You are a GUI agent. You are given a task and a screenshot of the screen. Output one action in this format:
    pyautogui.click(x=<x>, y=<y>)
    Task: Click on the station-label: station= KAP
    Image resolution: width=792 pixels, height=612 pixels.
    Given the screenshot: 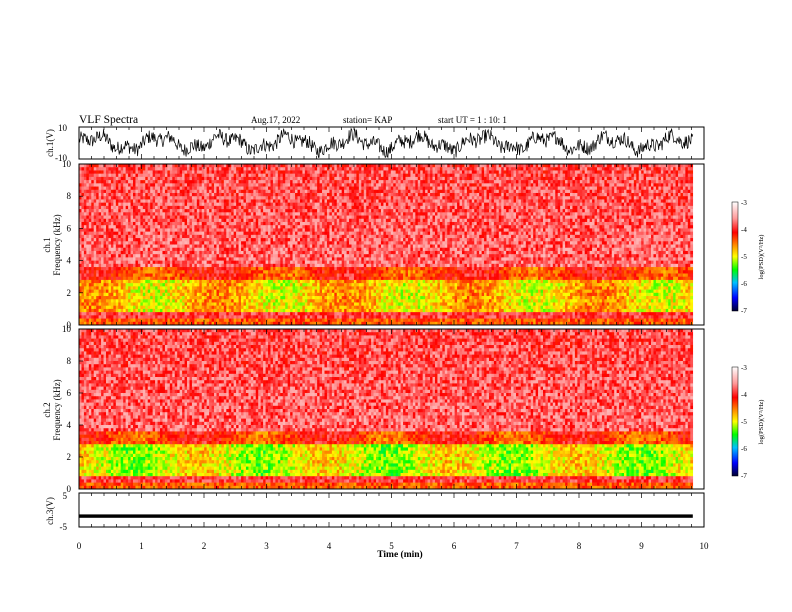 What is the action you would take?
    pyautogui.click(x=367, y=120)
    